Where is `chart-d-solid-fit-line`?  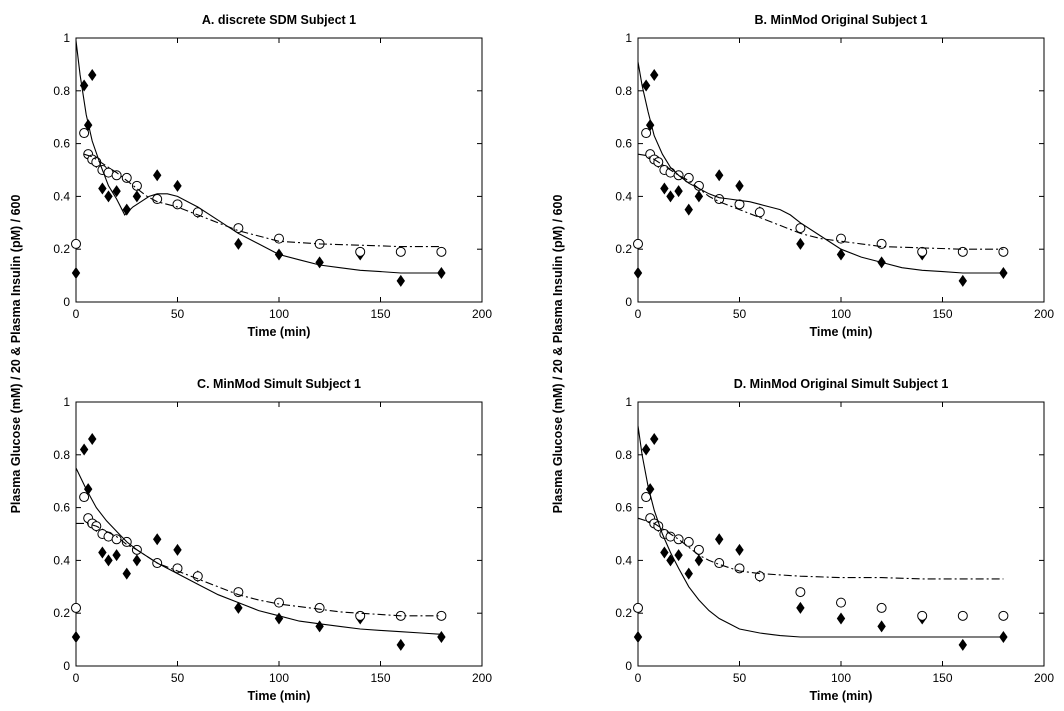
chart-d-solid-fit-line is located at coordinates (820, 531).